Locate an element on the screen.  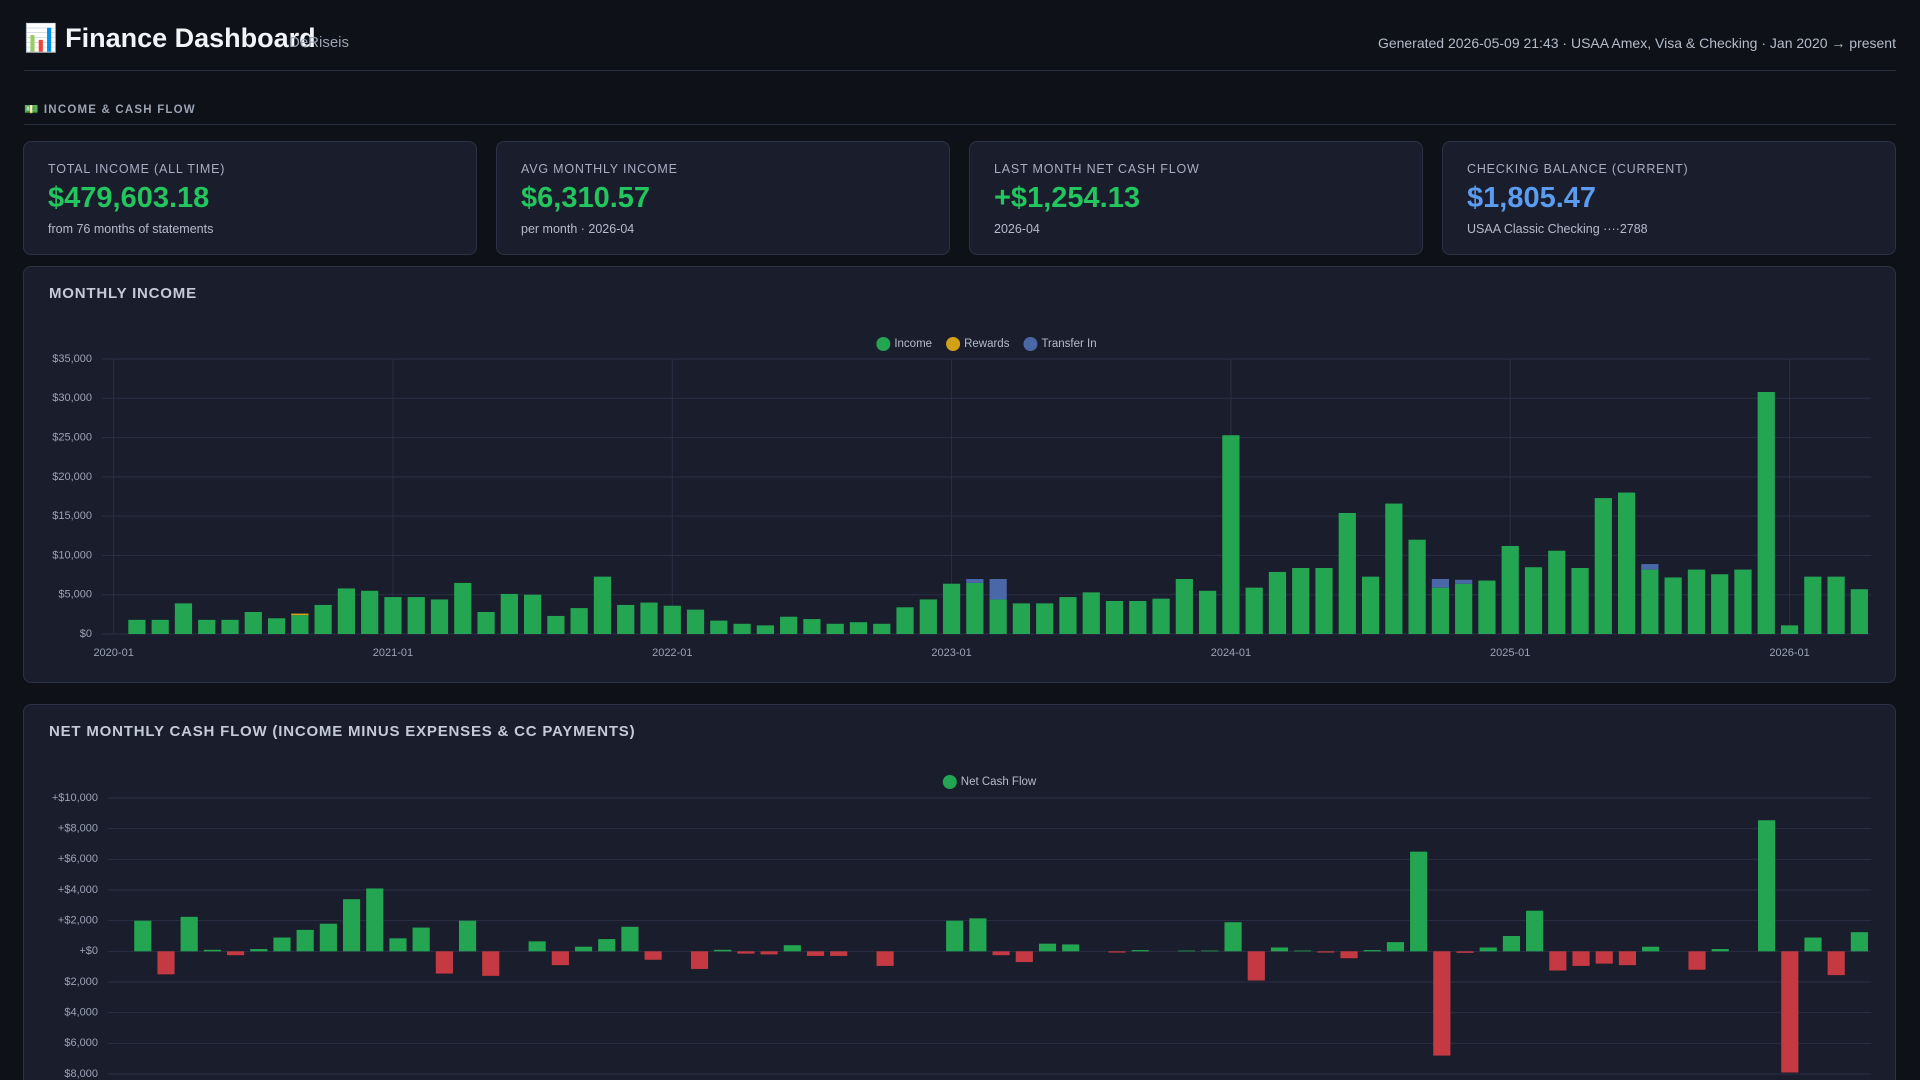
y-tick-label: +$10,000 is located at coordinates (75, 798).